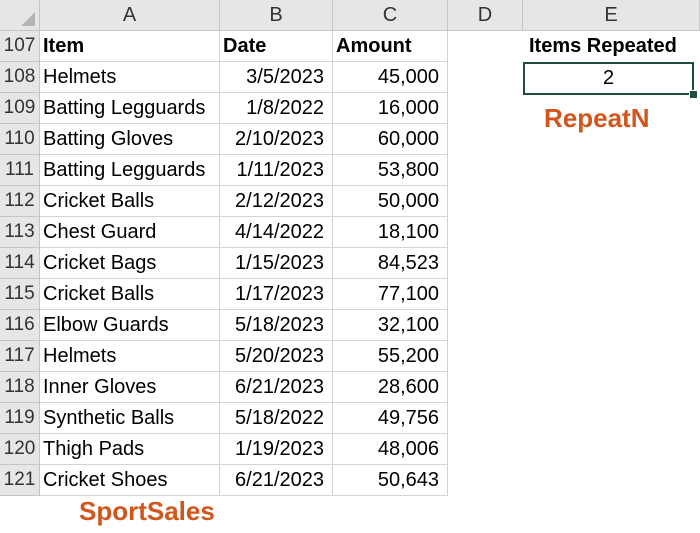 This screenshot has height=533, width=700. I want to click on row-number: 111, so click(20, 170).